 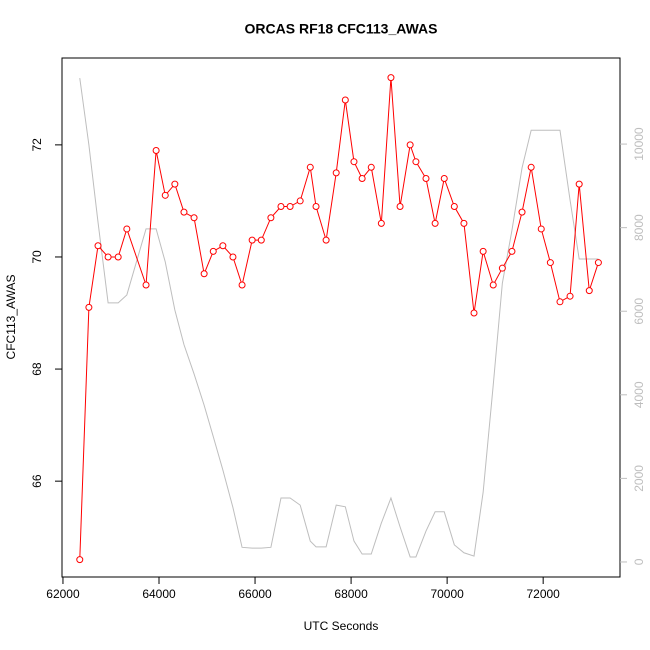 I want to click on y2-tick-label: 4000, so click(x=639, y=394).